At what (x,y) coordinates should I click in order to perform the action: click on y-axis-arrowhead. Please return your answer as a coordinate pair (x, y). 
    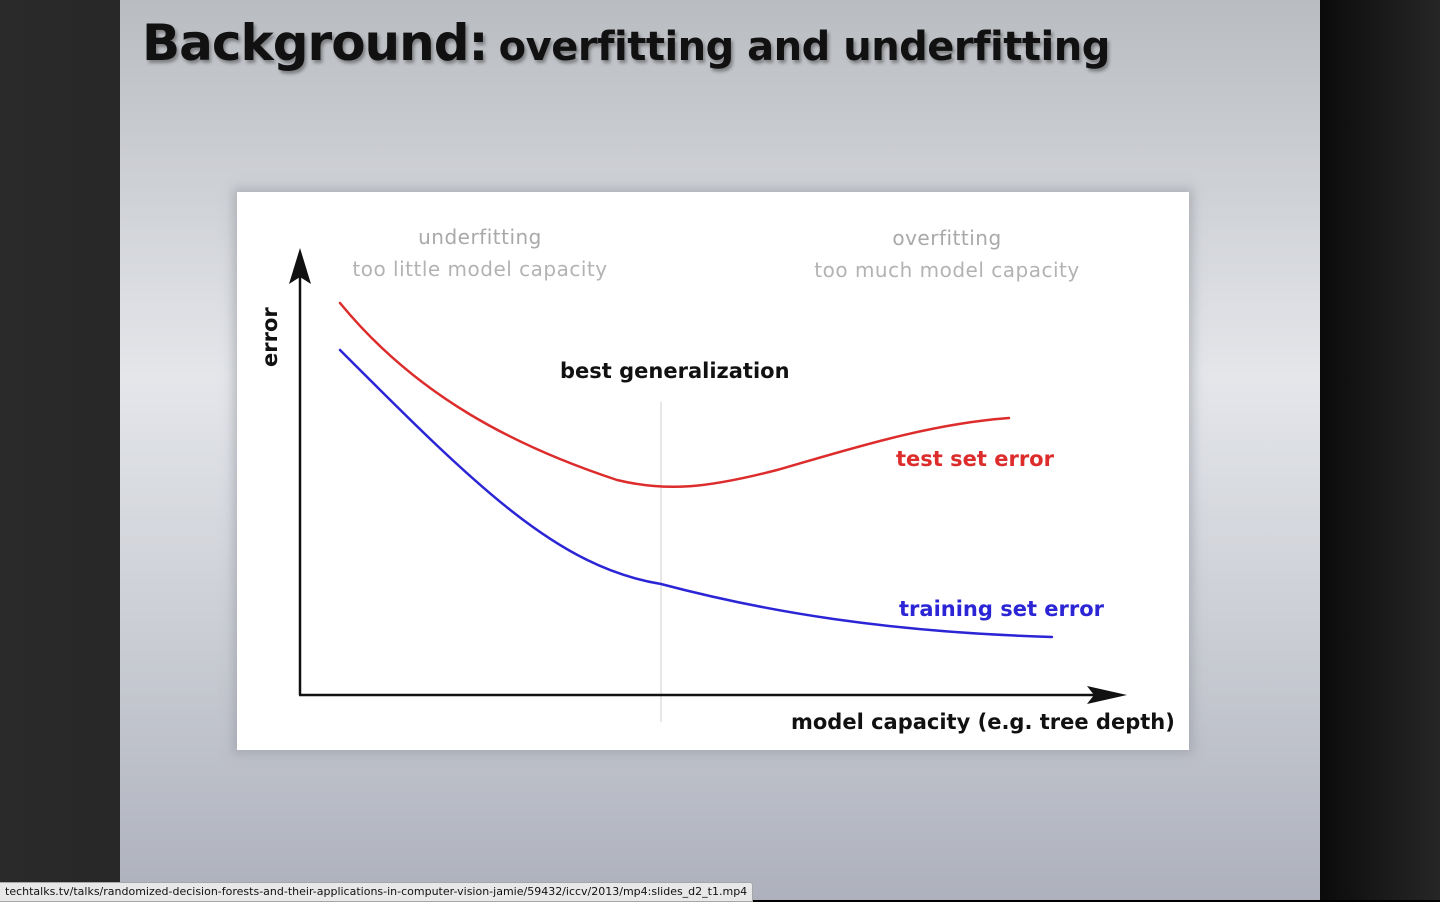
    Looking at the image, I should click on (300, 266).